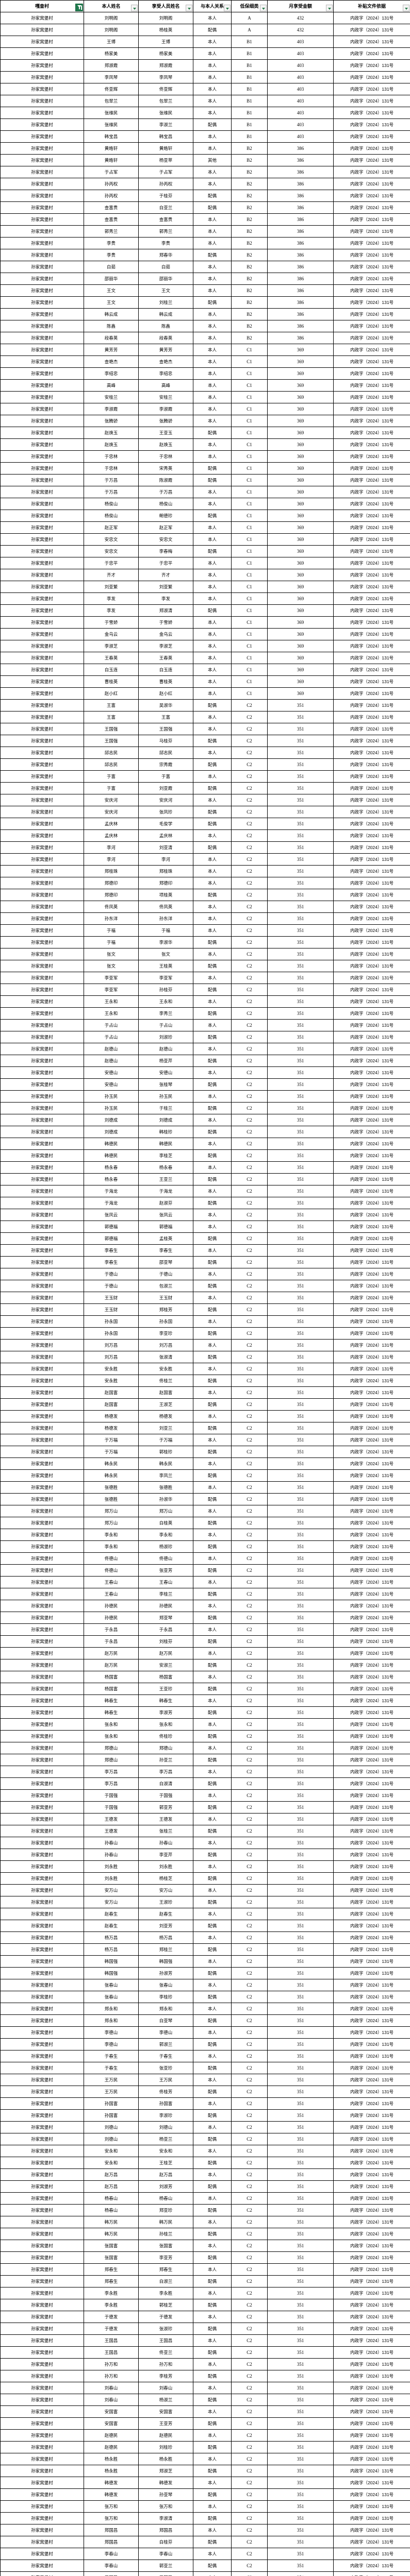  Describe the element at coordinates (111, 444) in the screenshot. I see `cell-self-name: 赵焕玉` at that location.